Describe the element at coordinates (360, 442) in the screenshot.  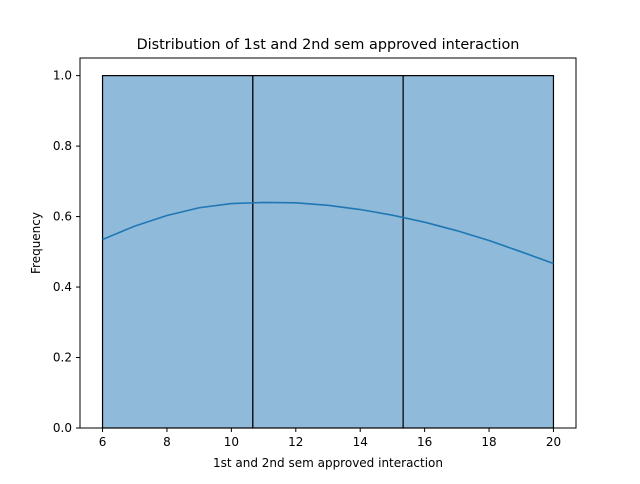
I see `x-tick-label: 14` at that location.